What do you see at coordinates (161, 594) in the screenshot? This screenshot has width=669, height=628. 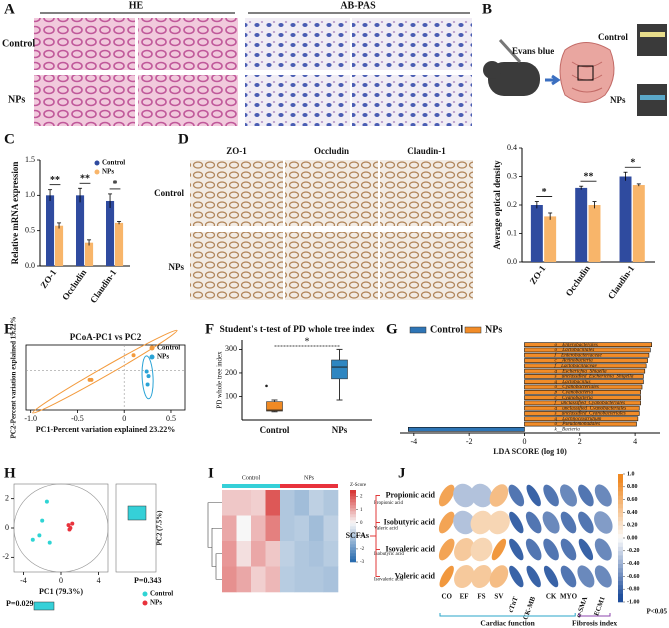 I see `legend-label: Control` at bounding box center [161, 594].